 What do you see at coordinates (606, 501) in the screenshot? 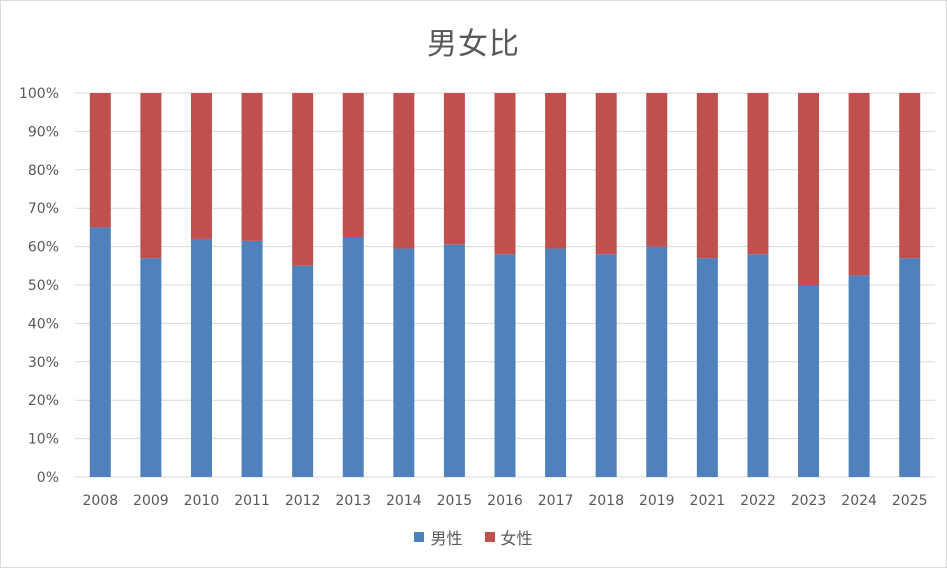
I see `x-tick-label: 2018` at bounding box center [606, 501].